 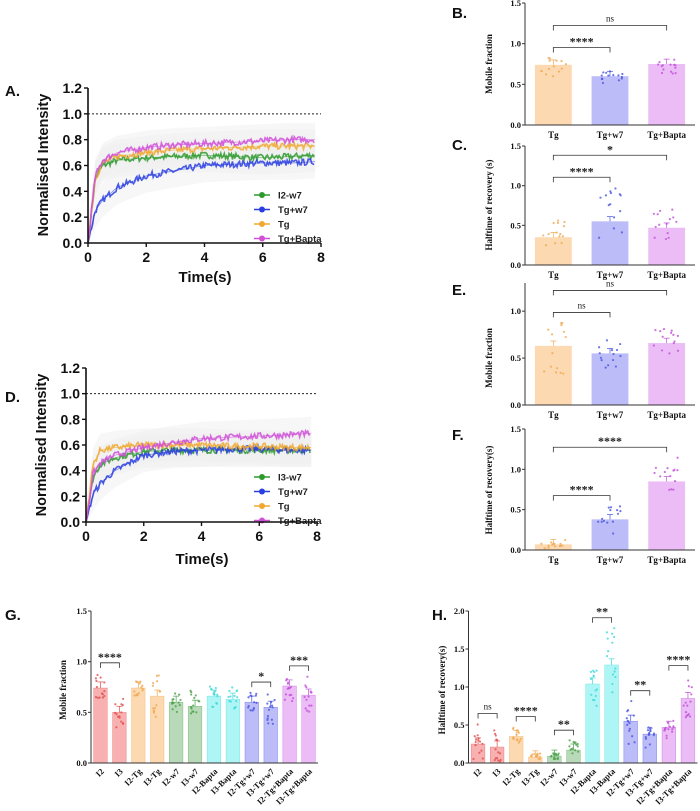 What do you see at coordinates (459, 145) in the screenshot?
I see `panel-label: C.` at bounding box center [459, 145].